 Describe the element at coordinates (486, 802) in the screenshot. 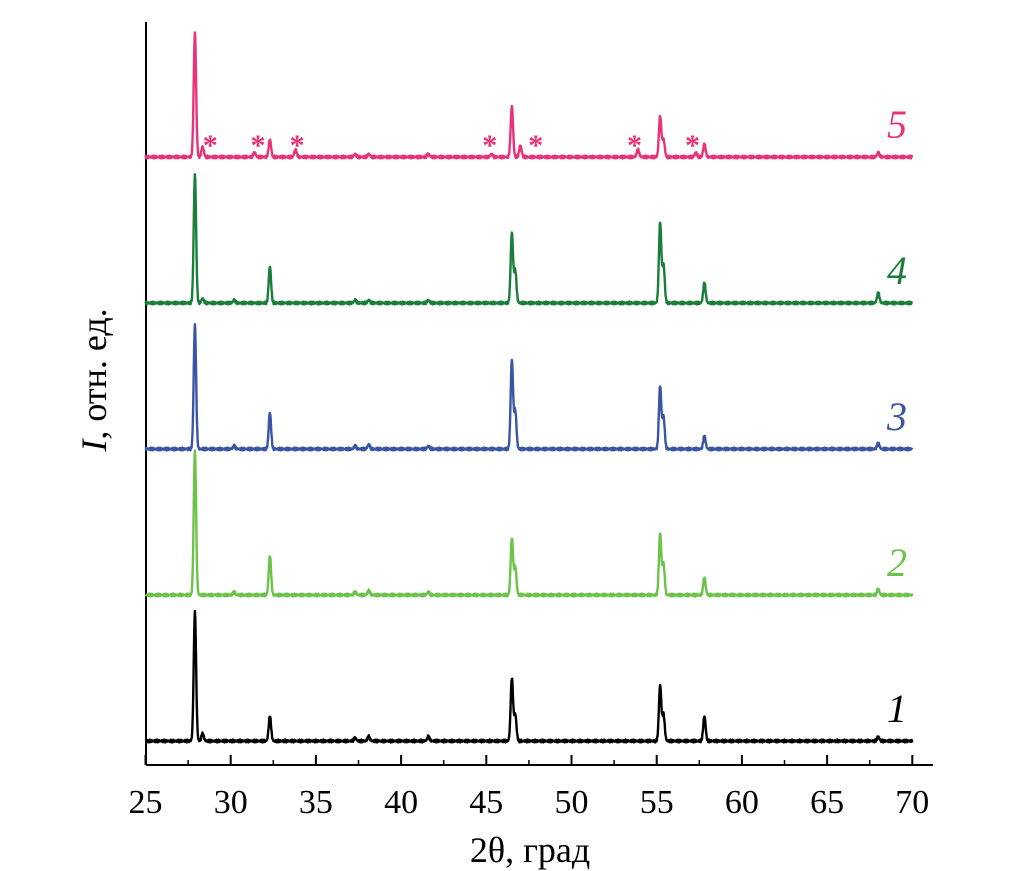

I see `x-tick-label: 45` at that location.